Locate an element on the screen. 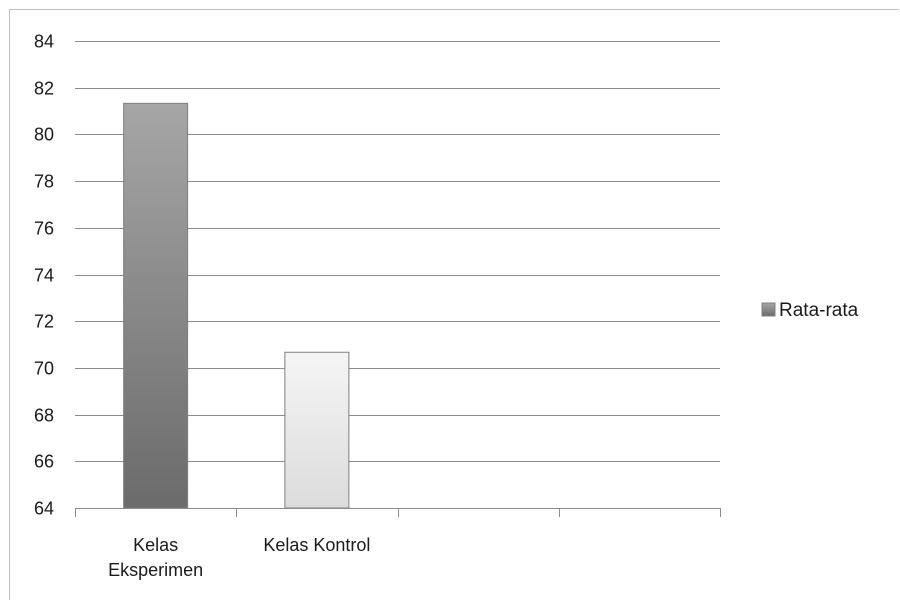 Image resolution: width=900 pixels, height=601 pixels. y-tick-label: 78 is located at coordinates (44, 182).